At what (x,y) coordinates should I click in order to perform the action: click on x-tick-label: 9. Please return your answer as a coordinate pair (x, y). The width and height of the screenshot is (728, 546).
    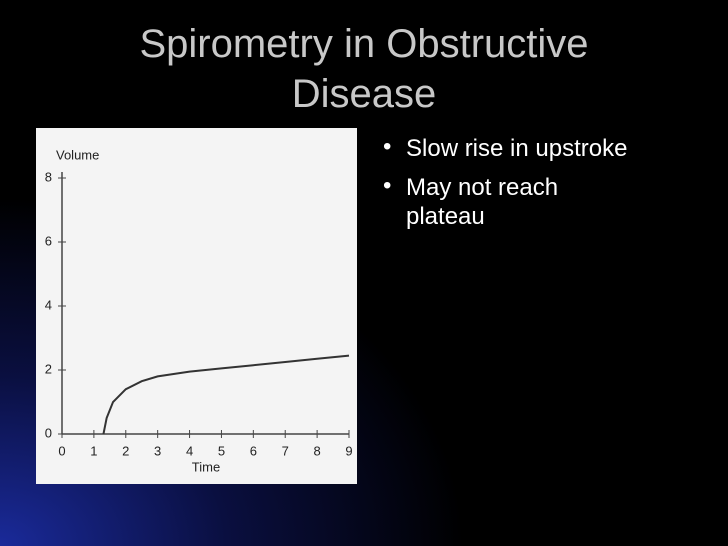
    Looking at the image, I should click on (348, 450).